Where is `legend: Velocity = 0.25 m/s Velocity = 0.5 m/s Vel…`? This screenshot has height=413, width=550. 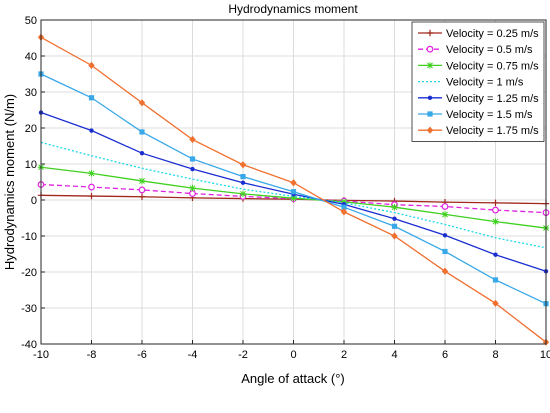 legend: Velocity = 0.25 m/s Velocity = 0.5 m/s Vel… is located at coordinates (478, 81).